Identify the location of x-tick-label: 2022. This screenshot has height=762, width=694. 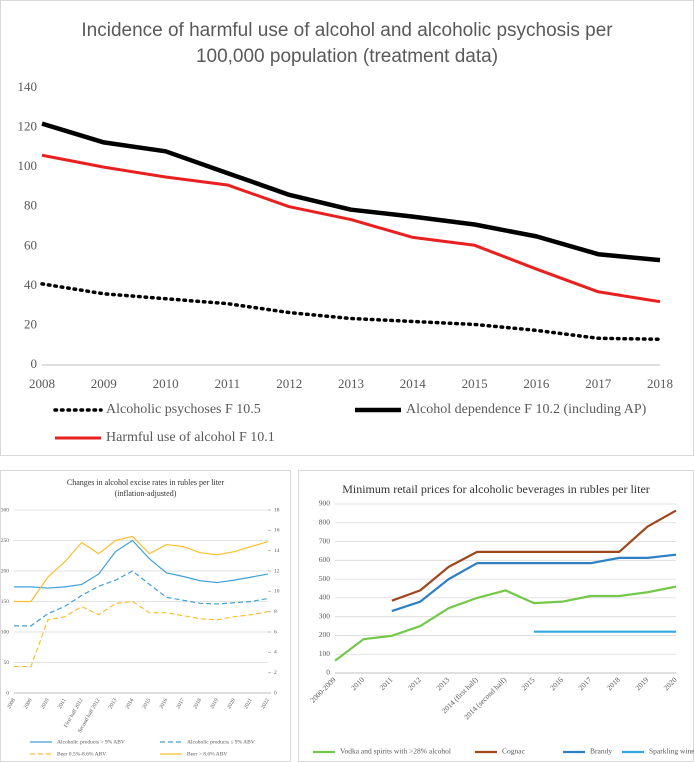
(265, 703).